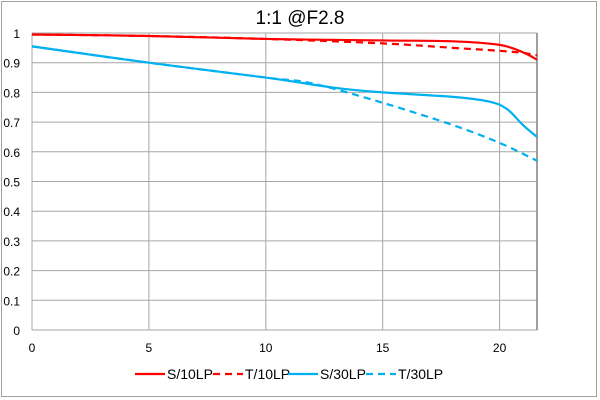 The image size is (600, 400). Describe the element at coordinates (266, 348) in the screenshot. I see `x-tick-label: 10` at that location.